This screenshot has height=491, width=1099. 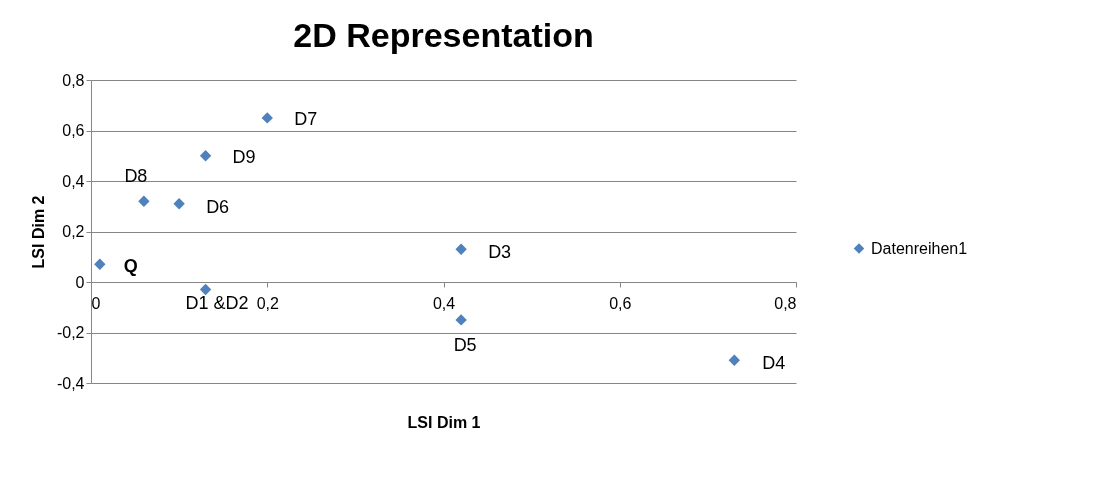 What do you see at coordinates (500, 252) in the screenshot?
I see `annotation: D3` at bounding box center [500, 252].